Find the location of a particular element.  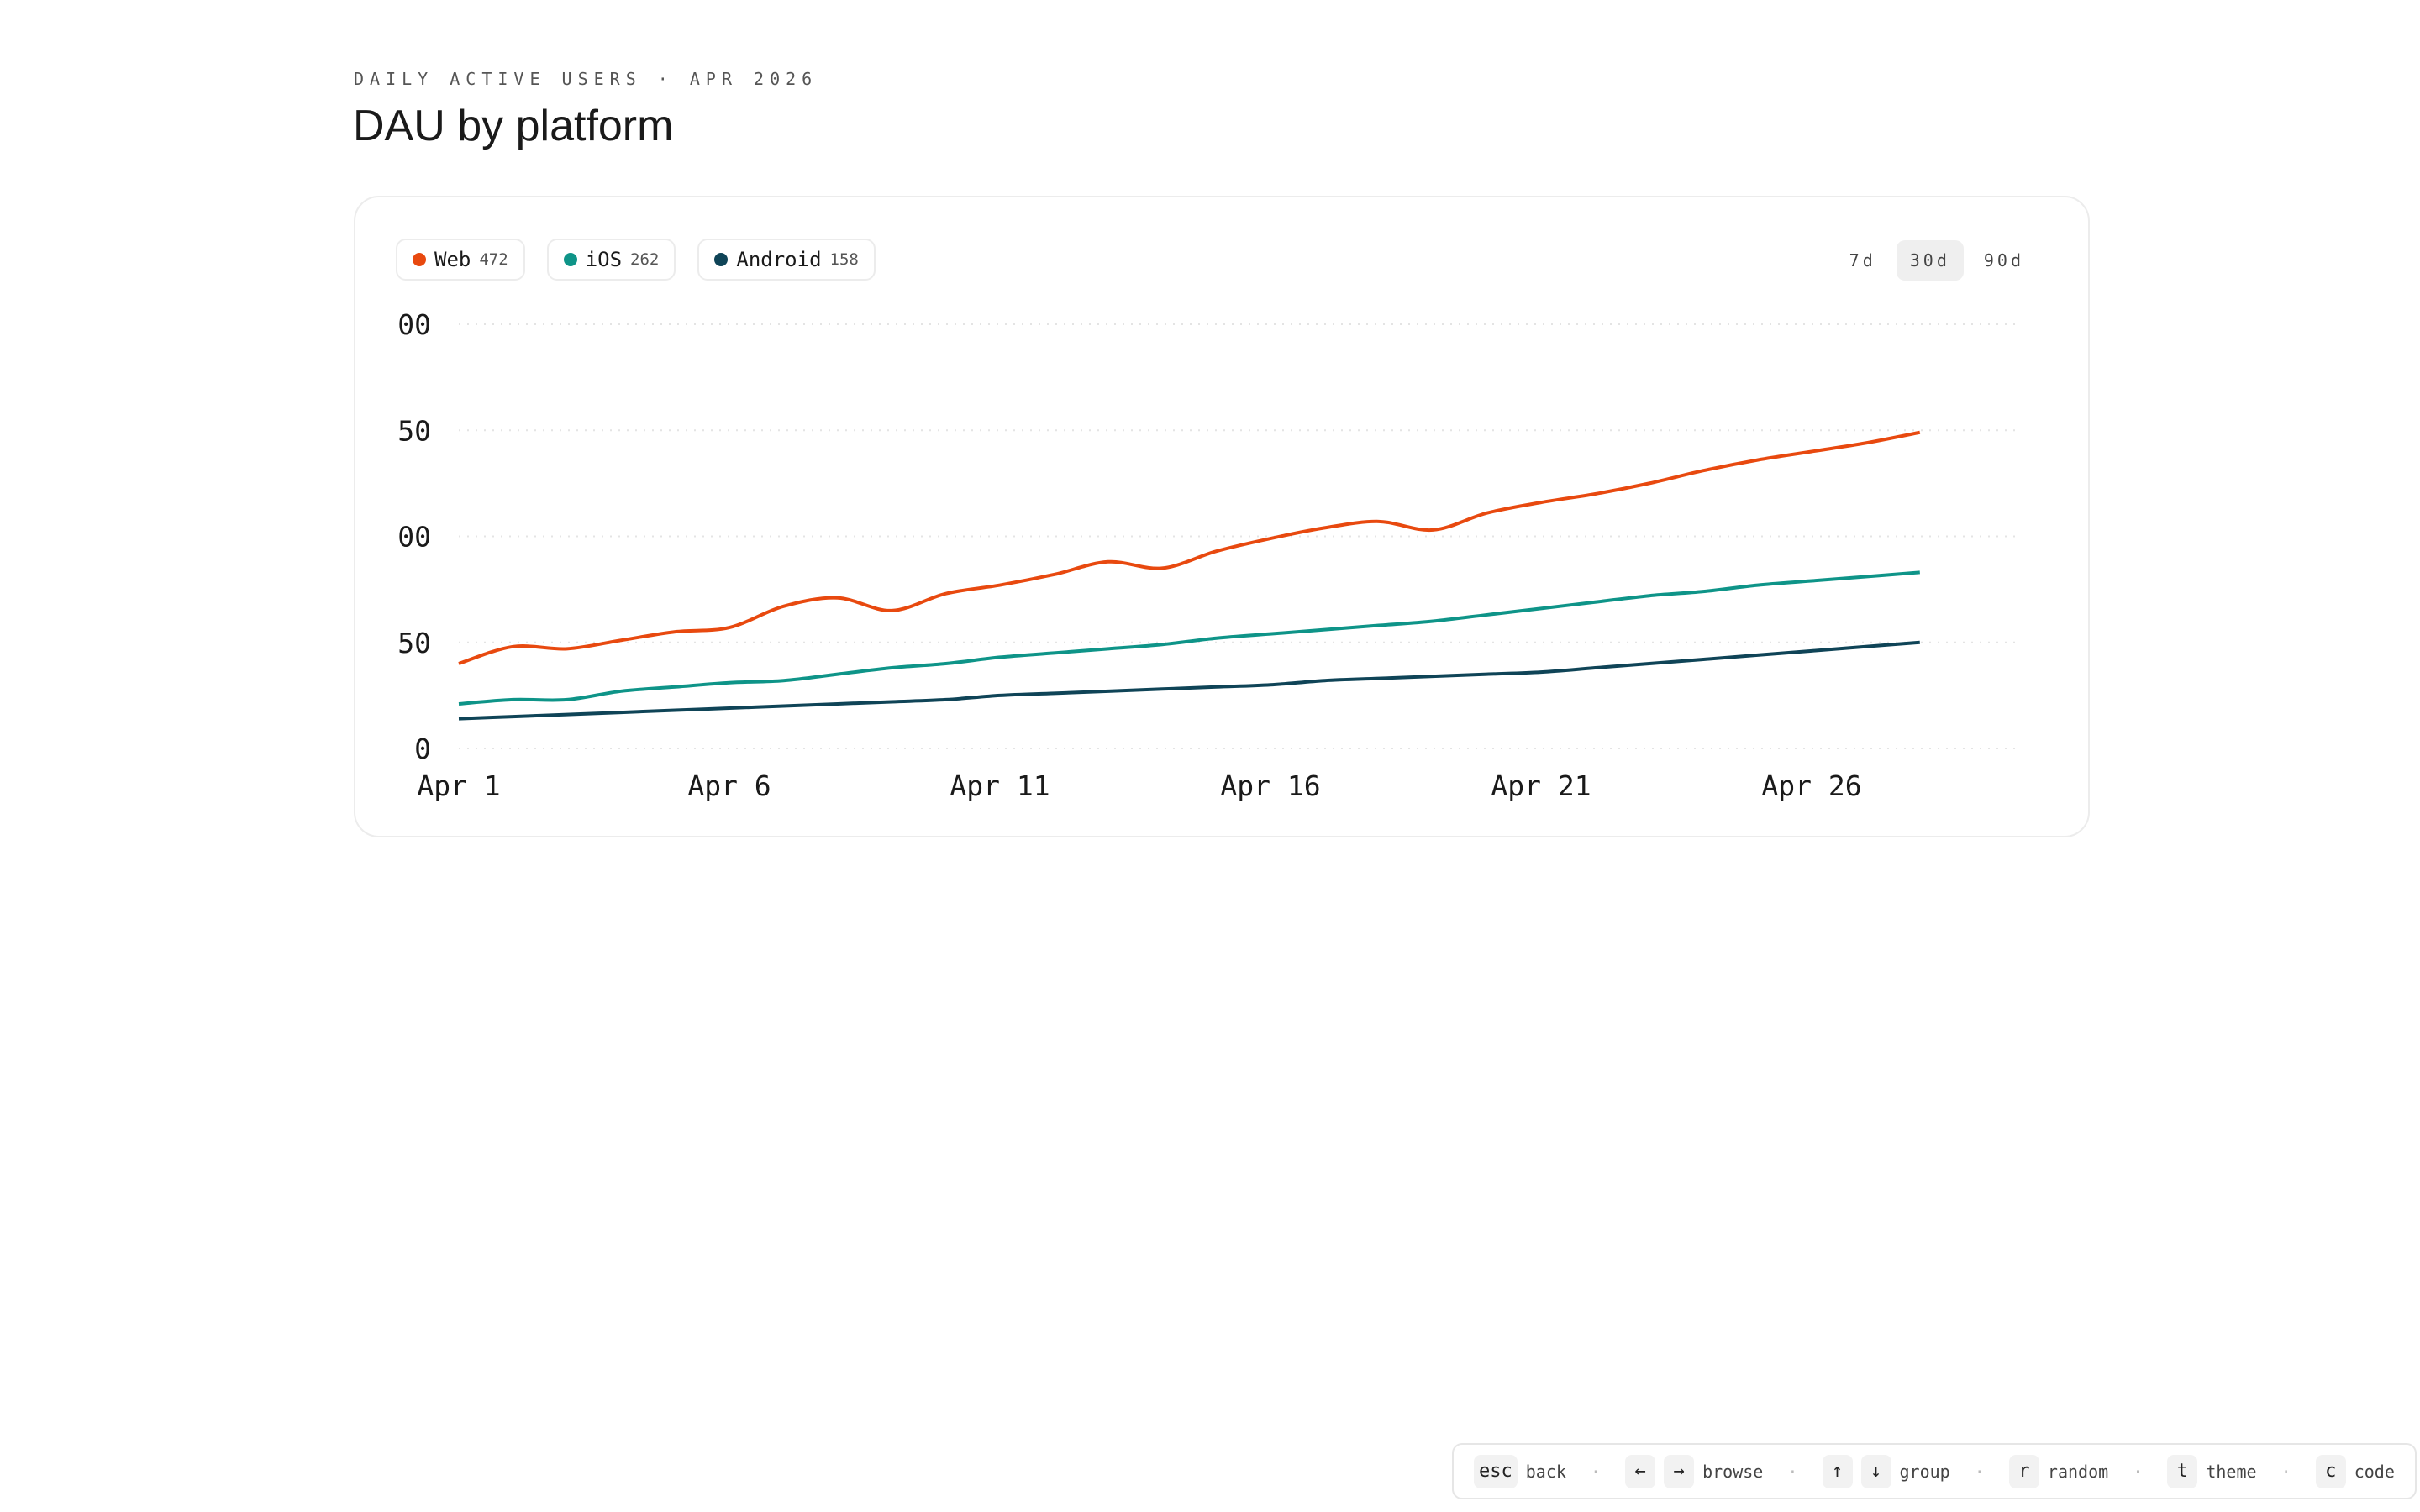

key: esc is located at coordinates (1496, 1471).